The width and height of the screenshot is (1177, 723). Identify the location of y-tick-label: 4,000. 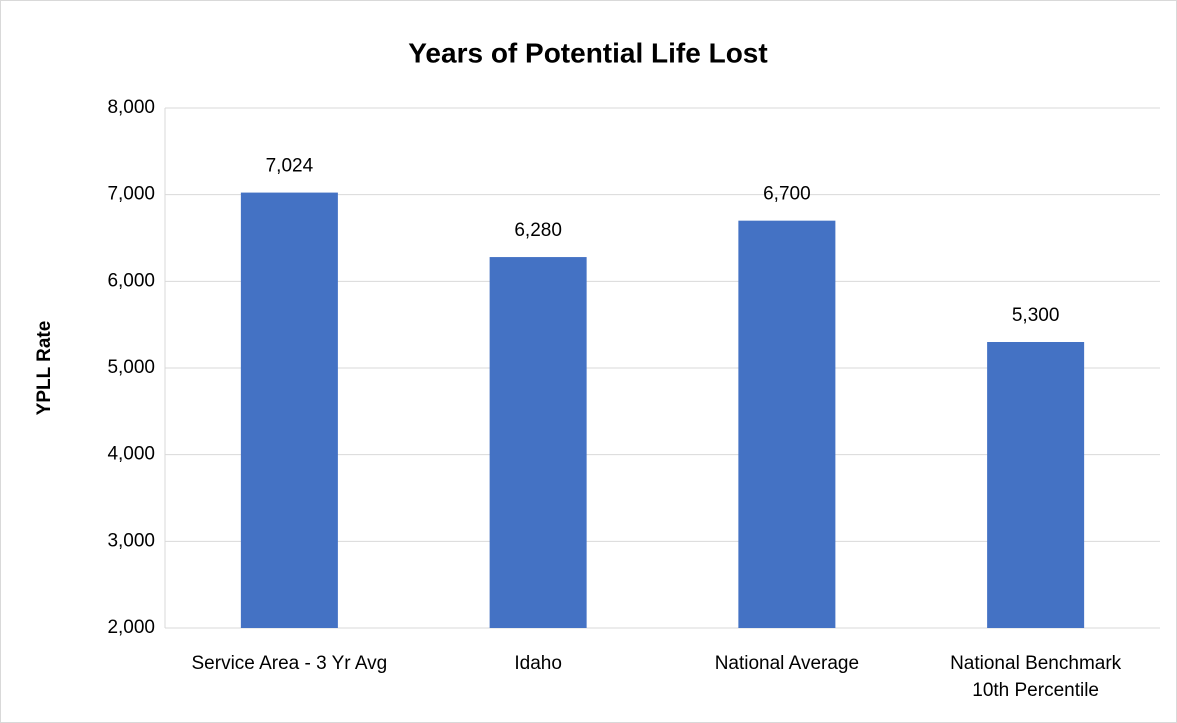
(131, 454).